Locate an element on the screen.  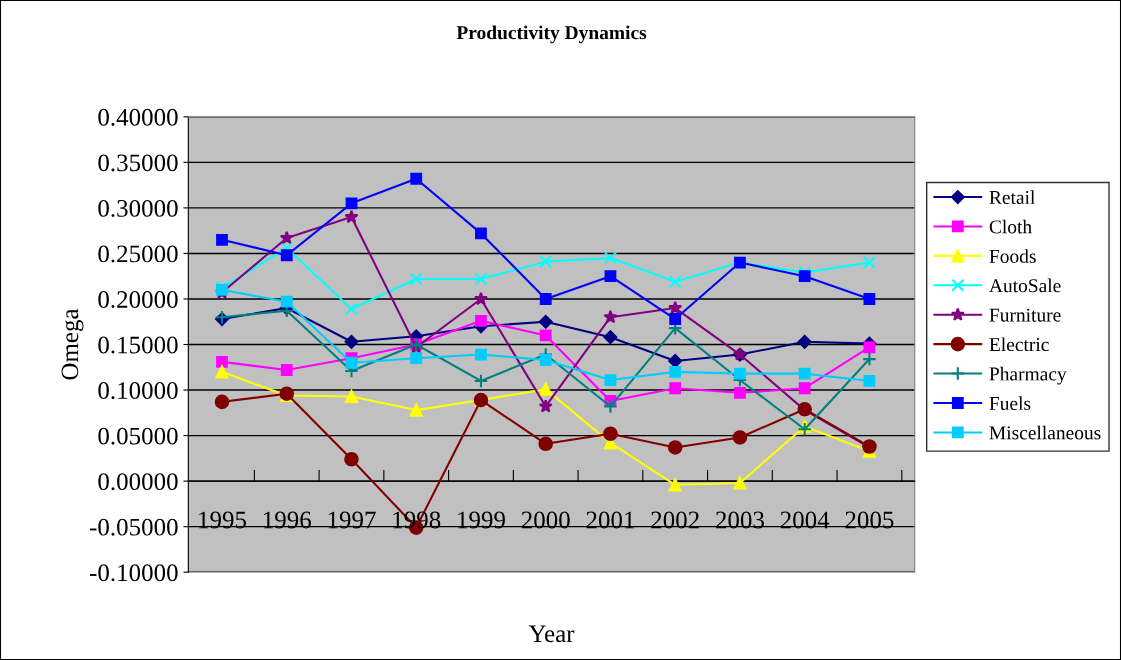
y-axis-title: Omega is located at coordinates (72, 344).